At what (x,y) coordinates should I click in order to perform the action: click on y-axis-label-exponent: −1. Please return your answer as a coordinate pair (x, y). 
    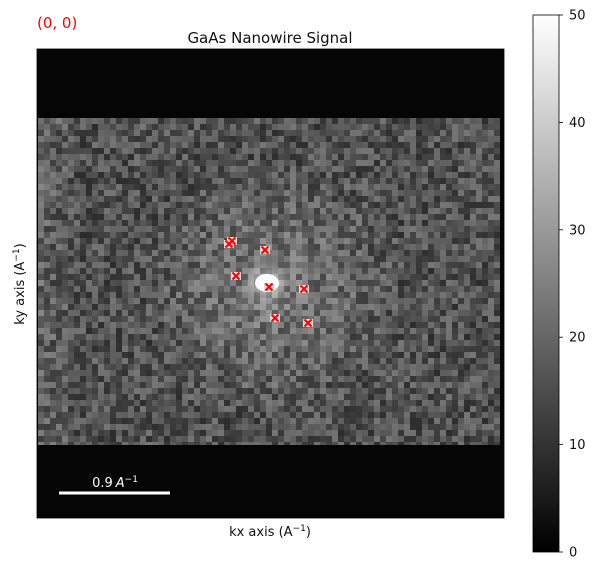
    Looking at the image, I should click on (17, 254).